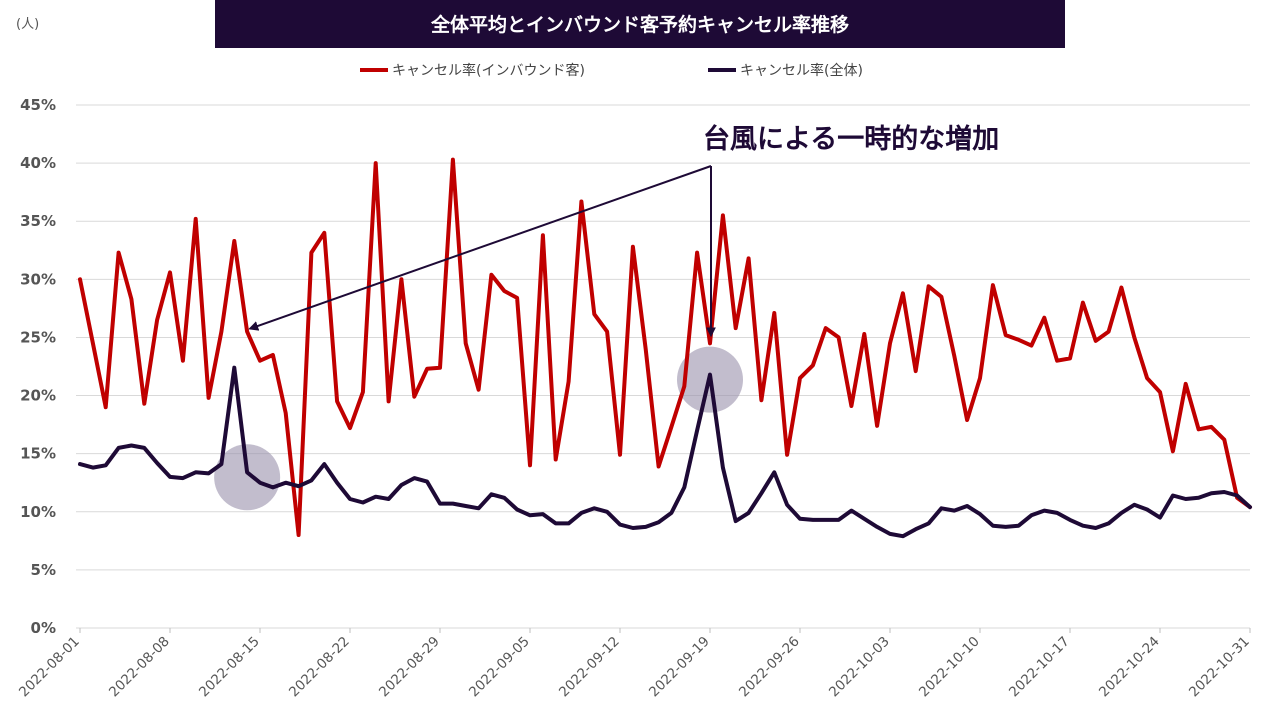 The height and width of the screenshot is (720, 1280). I want to click on y-tick-label: 45%, so click(38, 105).